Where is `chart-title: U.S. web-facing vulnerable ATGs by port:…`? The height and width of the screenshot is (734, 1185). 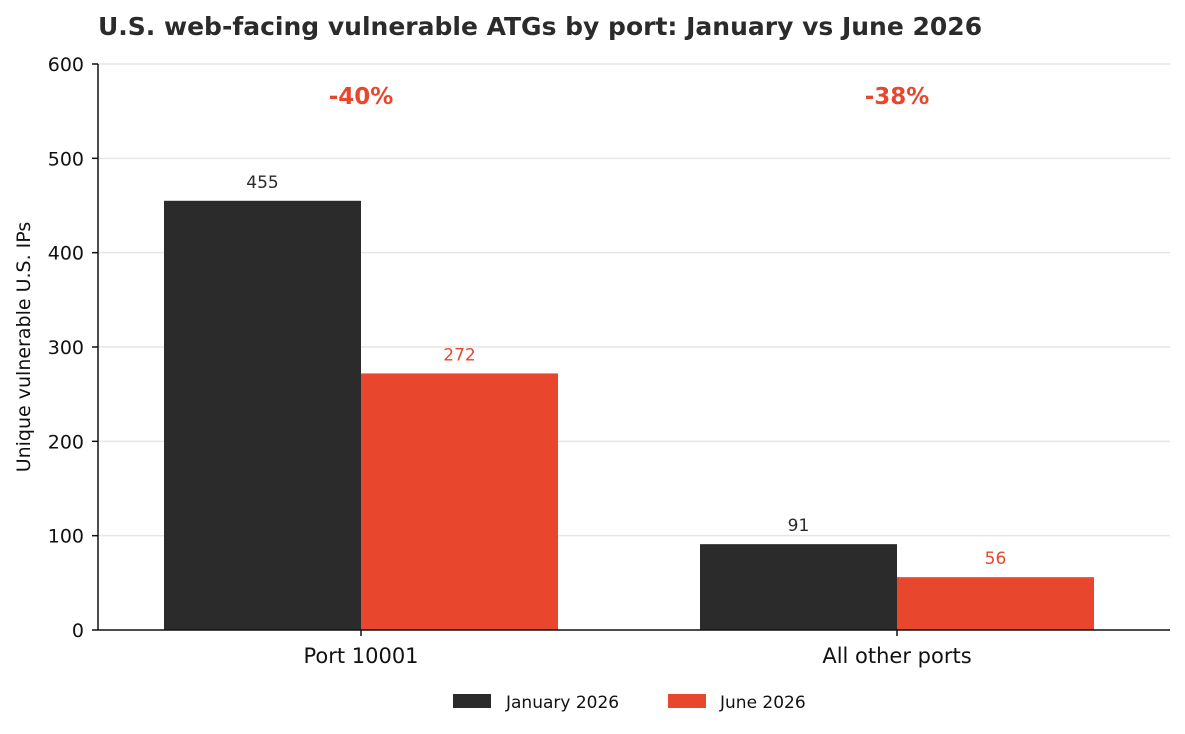
chart-title: U.S. web-facing vulnerable ATGs by port:… is located at coordinates (540, 26).